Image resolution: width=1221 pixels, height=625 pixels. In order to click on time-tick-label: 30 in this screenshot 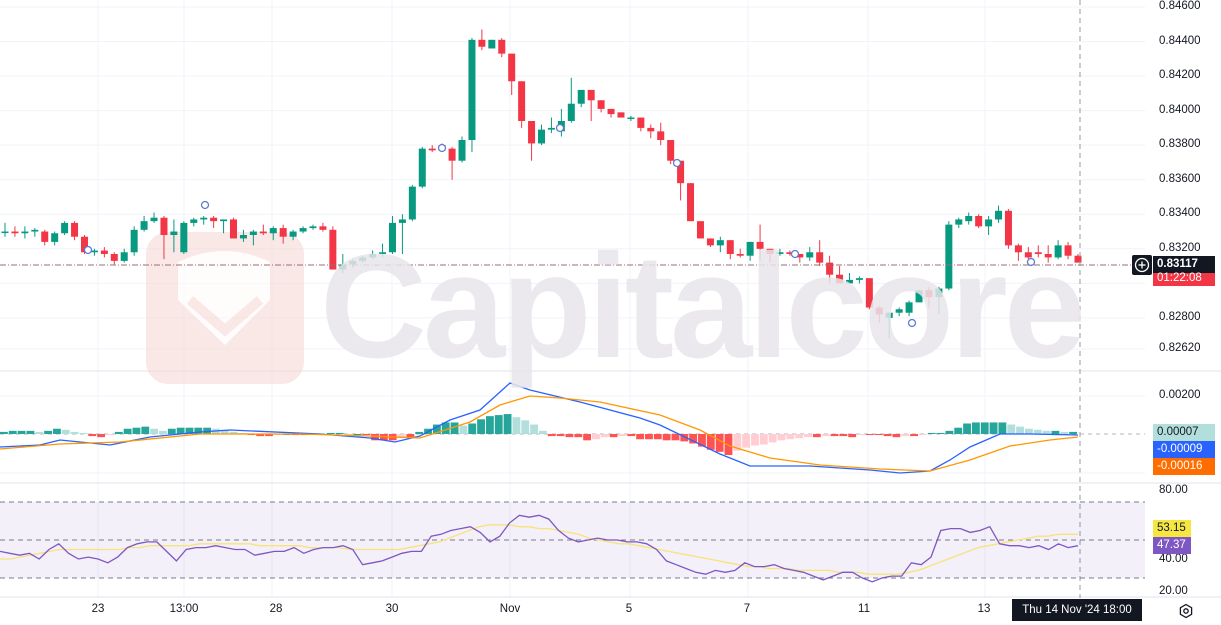, I will do `click(392, 609)`.